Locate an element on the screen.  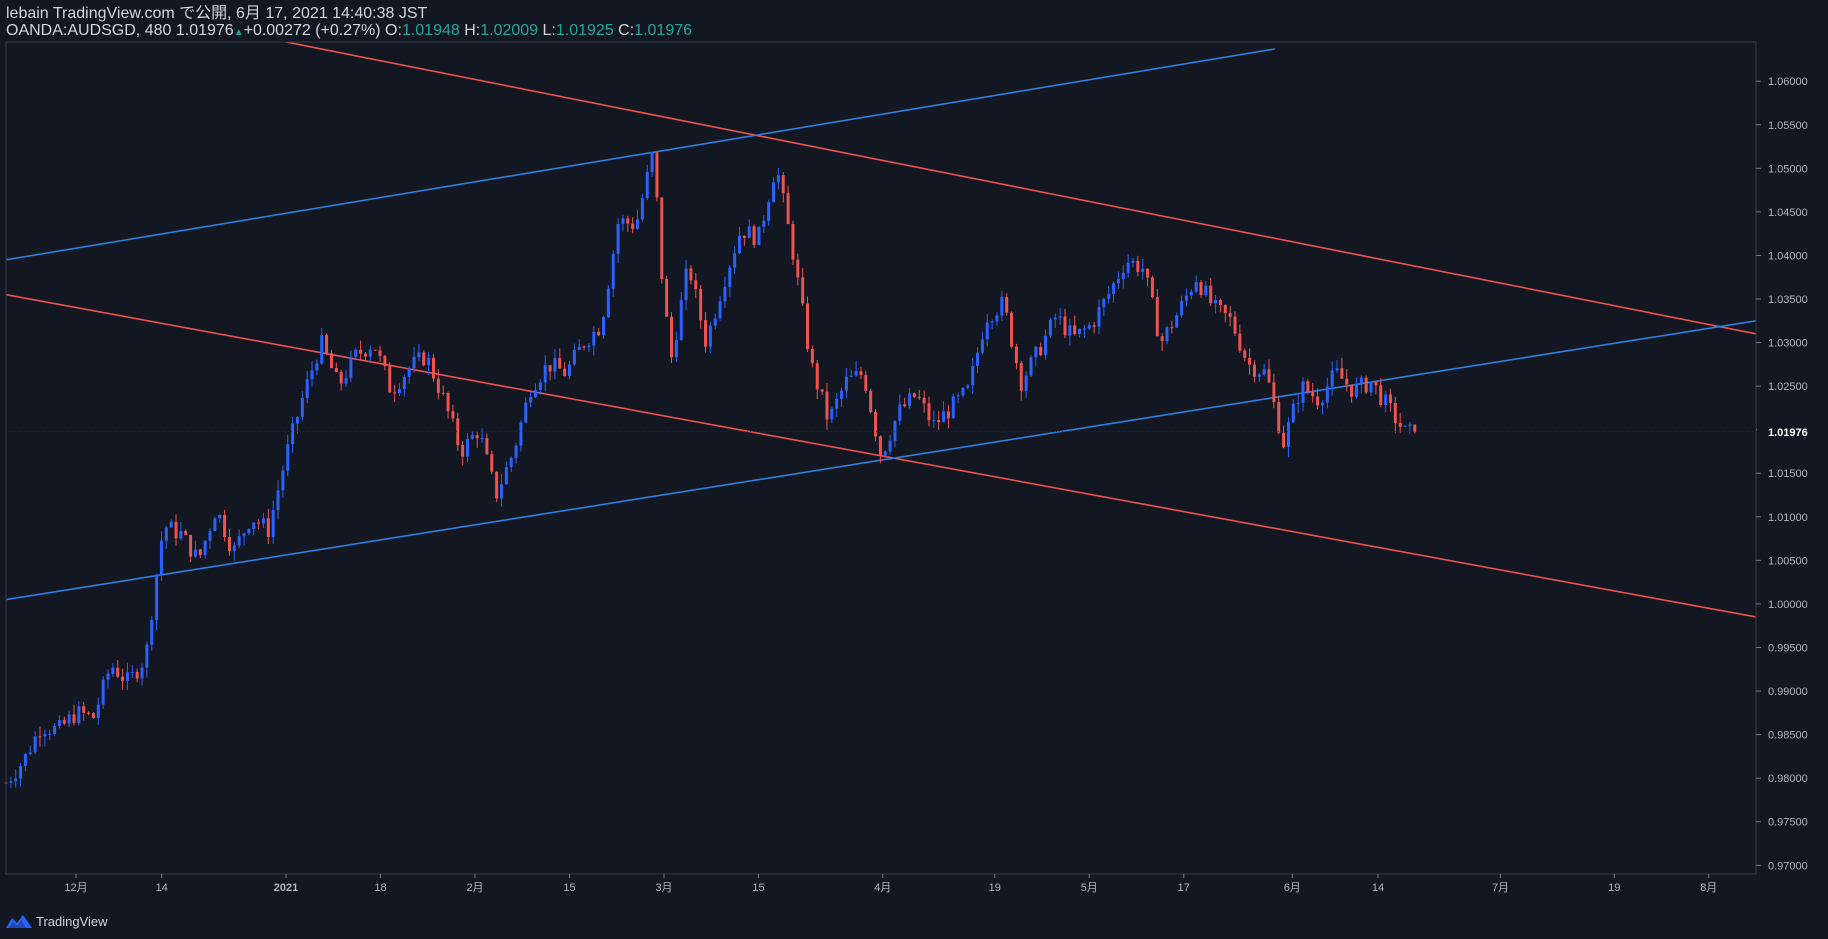
price-change: +0.00272 (+0.27%) is located at coordinates (312, 30).